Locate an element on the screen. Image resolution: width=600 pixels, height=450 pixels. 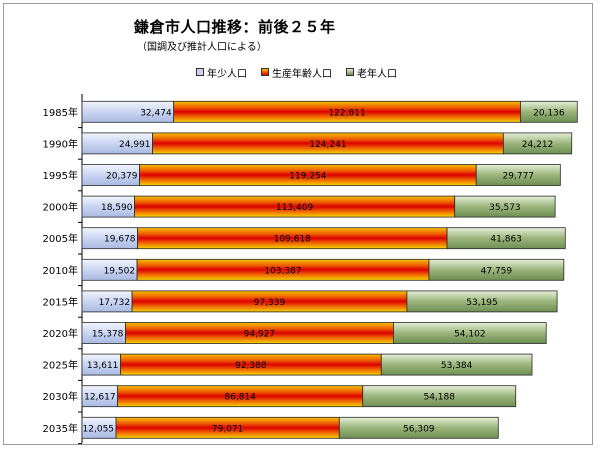
bar-value-label: 12,055 is located at coordinates (99, 429).